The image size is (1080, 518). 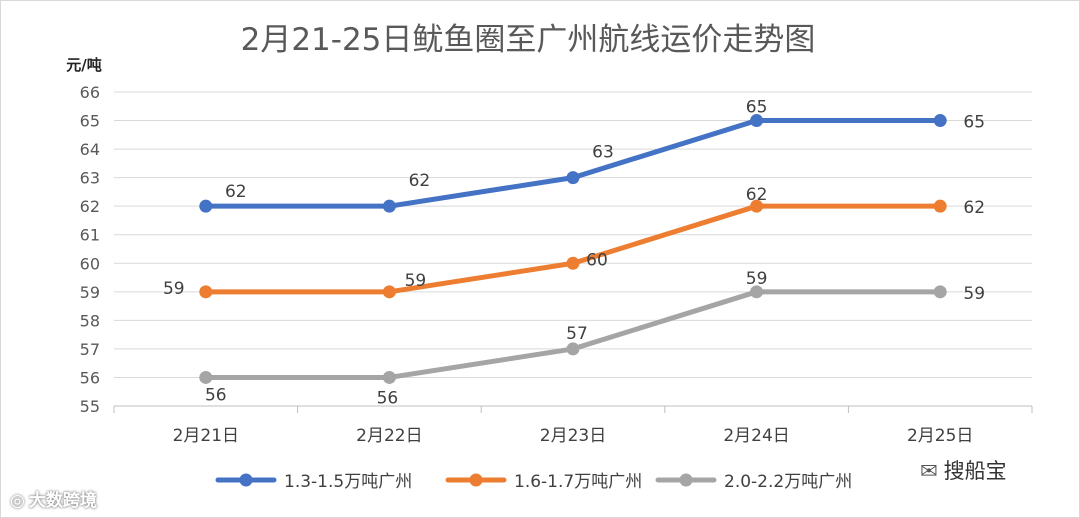 I want to click on x-tick-label-3: 2月24日, so click(x=756, y=436).